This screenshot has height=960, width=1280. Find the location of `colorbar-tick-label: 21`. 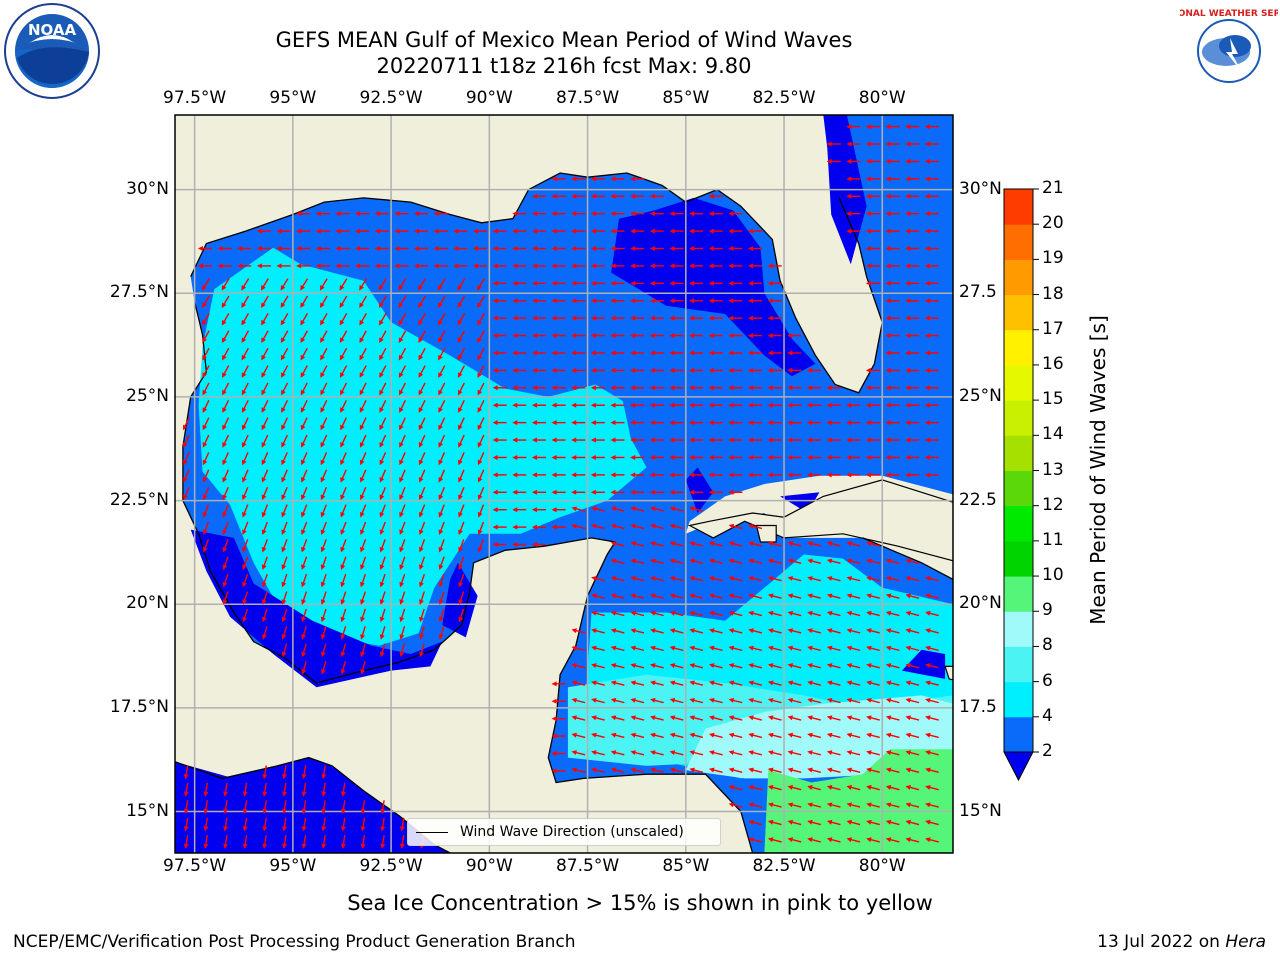

colorbar-tick-label: 21 is located at coordinates (1053, 188).